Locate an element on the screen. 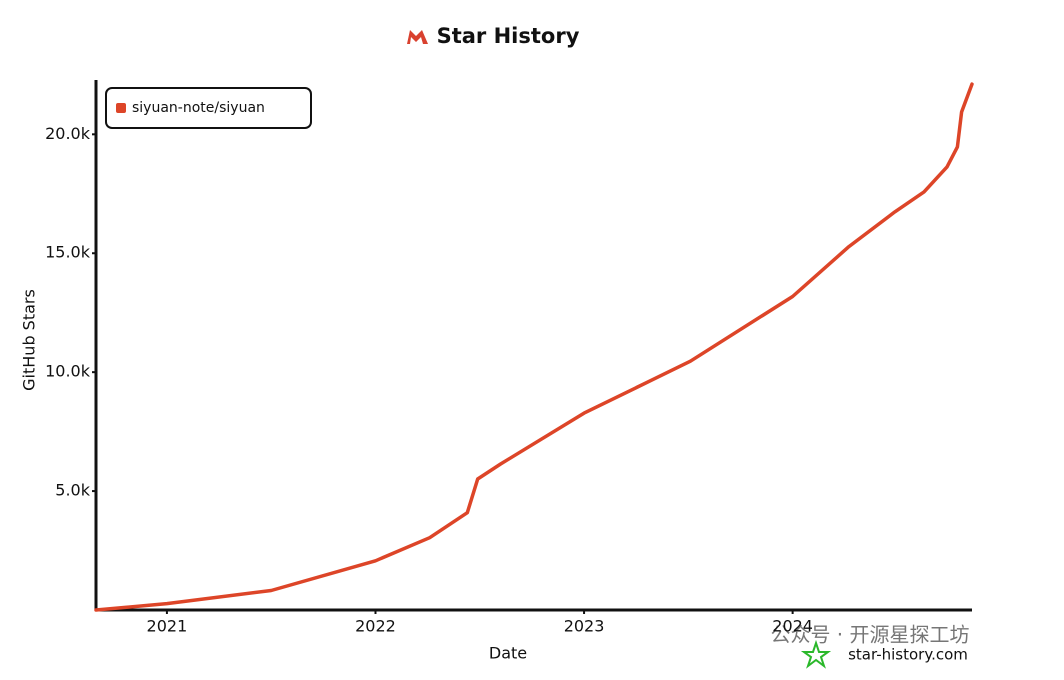  x-tick-label: 2024 is located at coordinates (792, 626).